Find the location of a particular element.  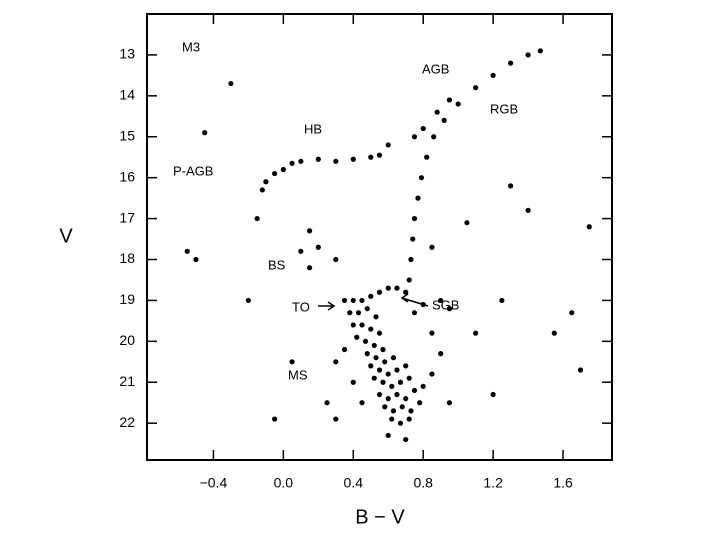

annotation: M3 is located at coordinates (191, 46).